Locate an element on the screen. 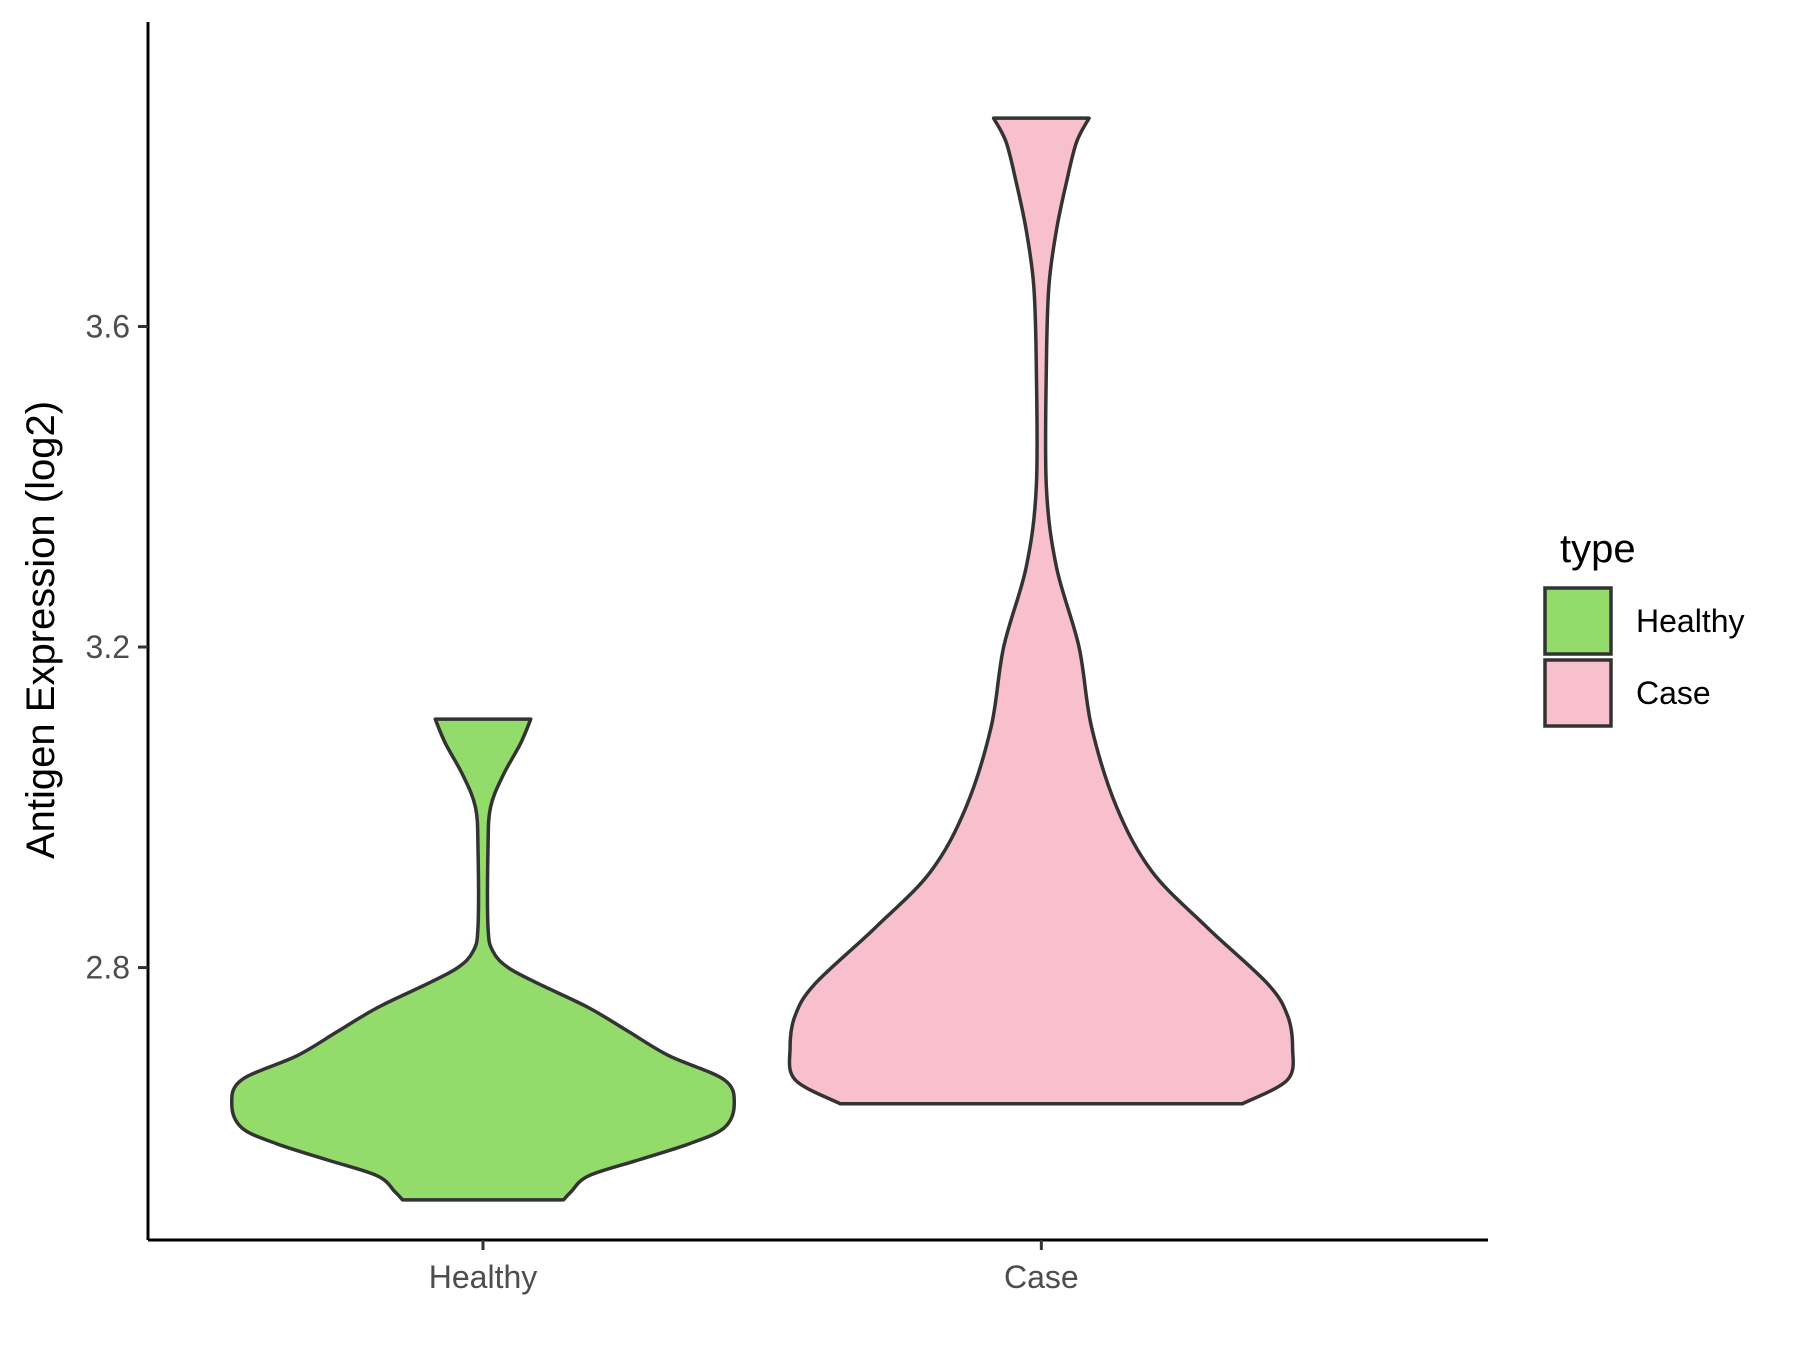  y-ticks: 2.8 3.2 3.6 is located at coordinates (117, 647).